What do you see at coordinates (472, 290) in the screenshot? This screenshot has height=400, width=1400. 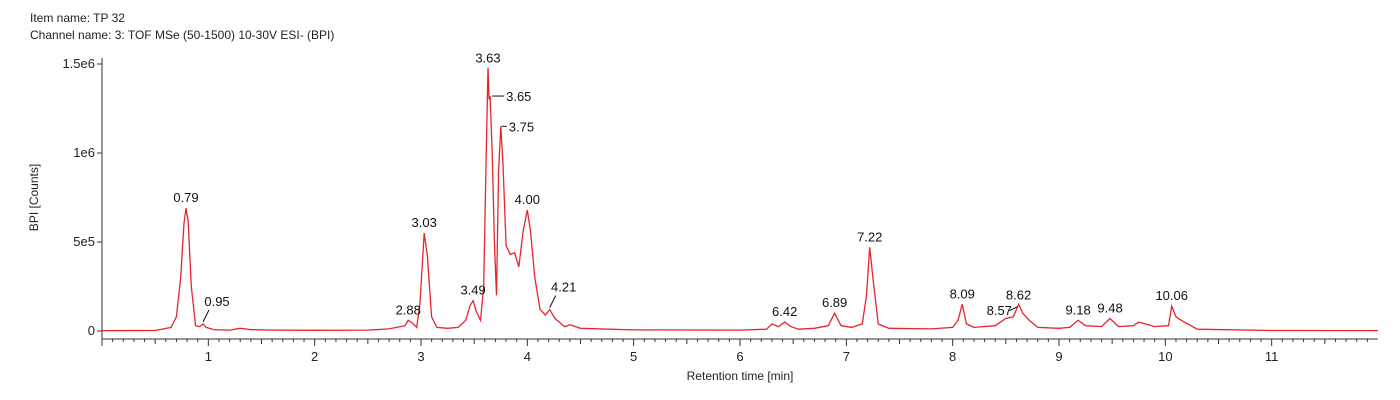 I see `peak-label: 3.49` at bounding box center [472, 290].